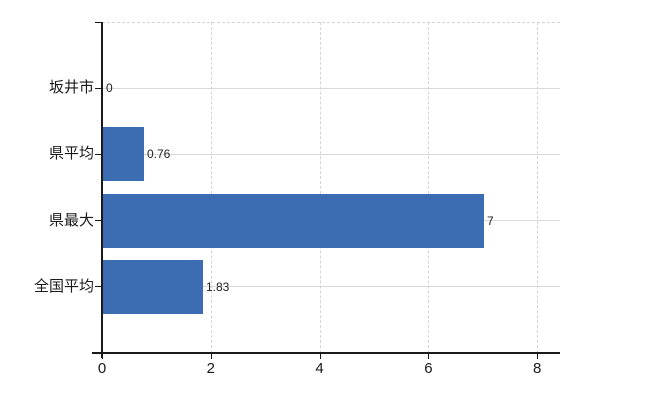 This screenshot has width=650, height=400. What do you see at coordinates (428, 368) in the screenshot?
I see `x-tick-label: 6` at bounding box center [428, 368].